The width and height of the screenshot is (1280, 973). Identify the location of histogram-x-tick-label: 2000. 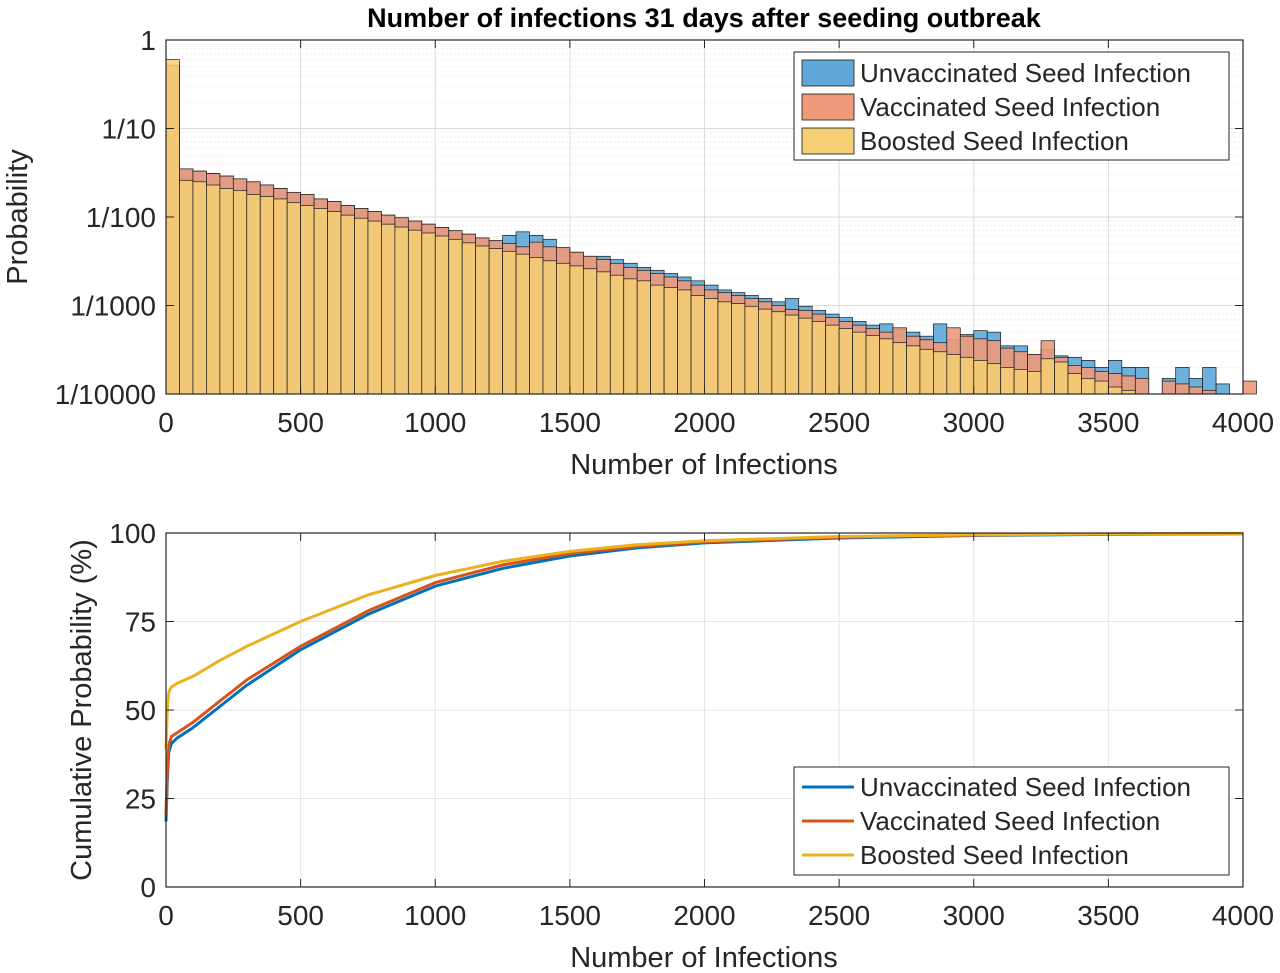
(704, 422).